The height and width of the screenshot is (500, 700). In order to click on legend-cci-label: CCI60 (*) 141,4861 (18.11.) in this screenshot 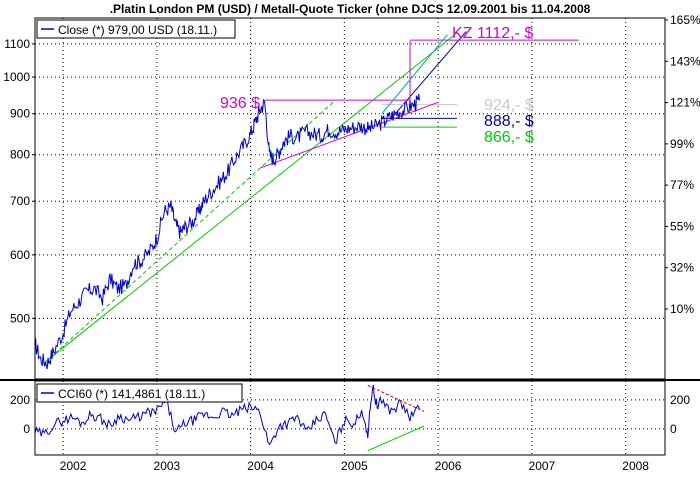, I will do `click(131, 394)`.